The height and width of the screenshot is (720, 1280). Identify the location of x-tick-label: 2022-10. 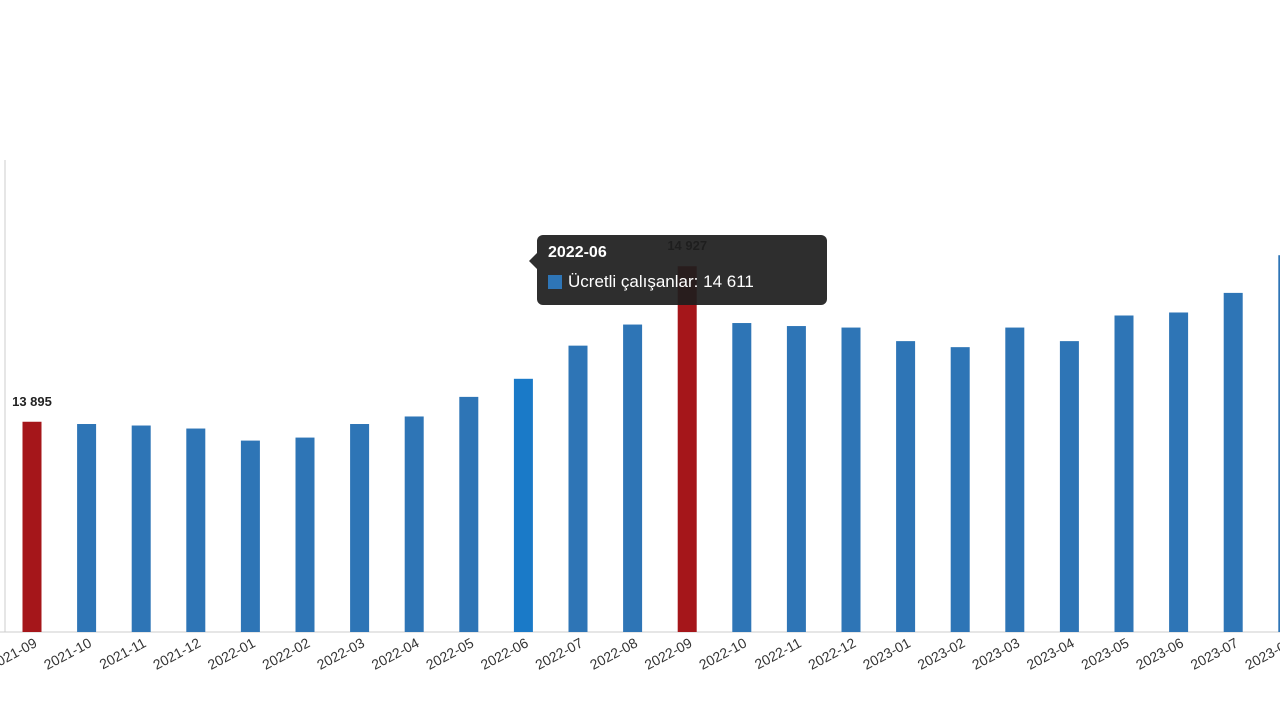
(722, 653).